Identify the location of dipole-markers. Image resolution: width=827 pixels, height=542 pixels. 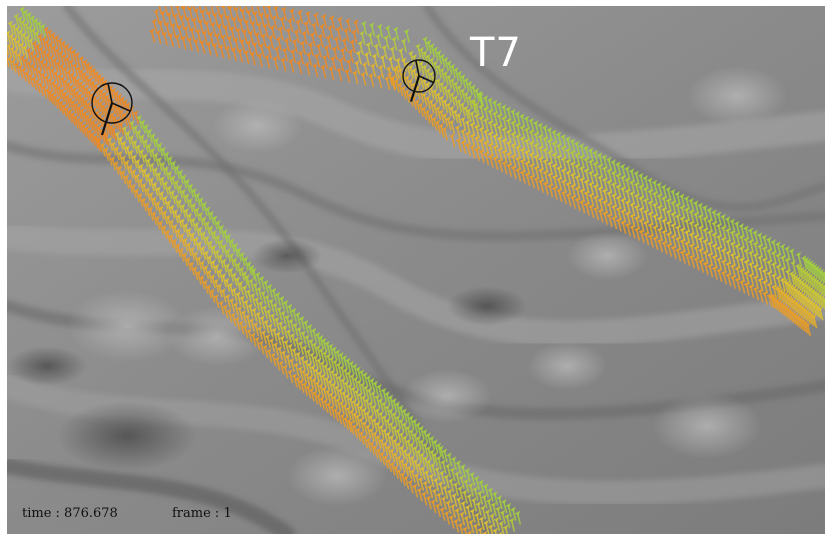
(263, 97).